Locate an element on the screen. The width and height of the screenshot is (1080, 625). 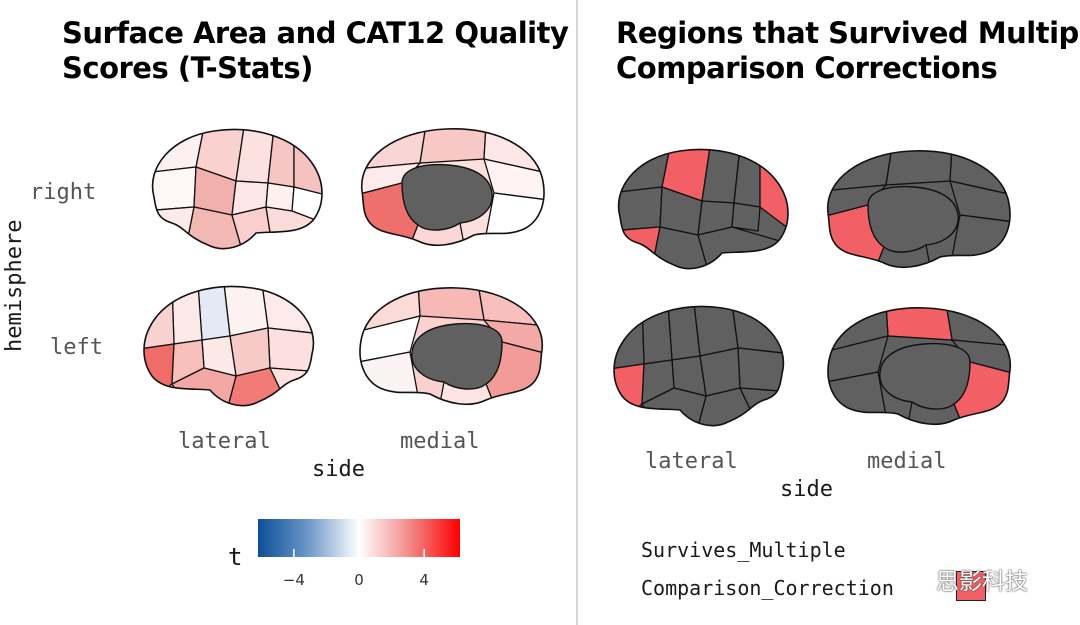
right-col-label-medial: medial is located at coordinates (907, 461).